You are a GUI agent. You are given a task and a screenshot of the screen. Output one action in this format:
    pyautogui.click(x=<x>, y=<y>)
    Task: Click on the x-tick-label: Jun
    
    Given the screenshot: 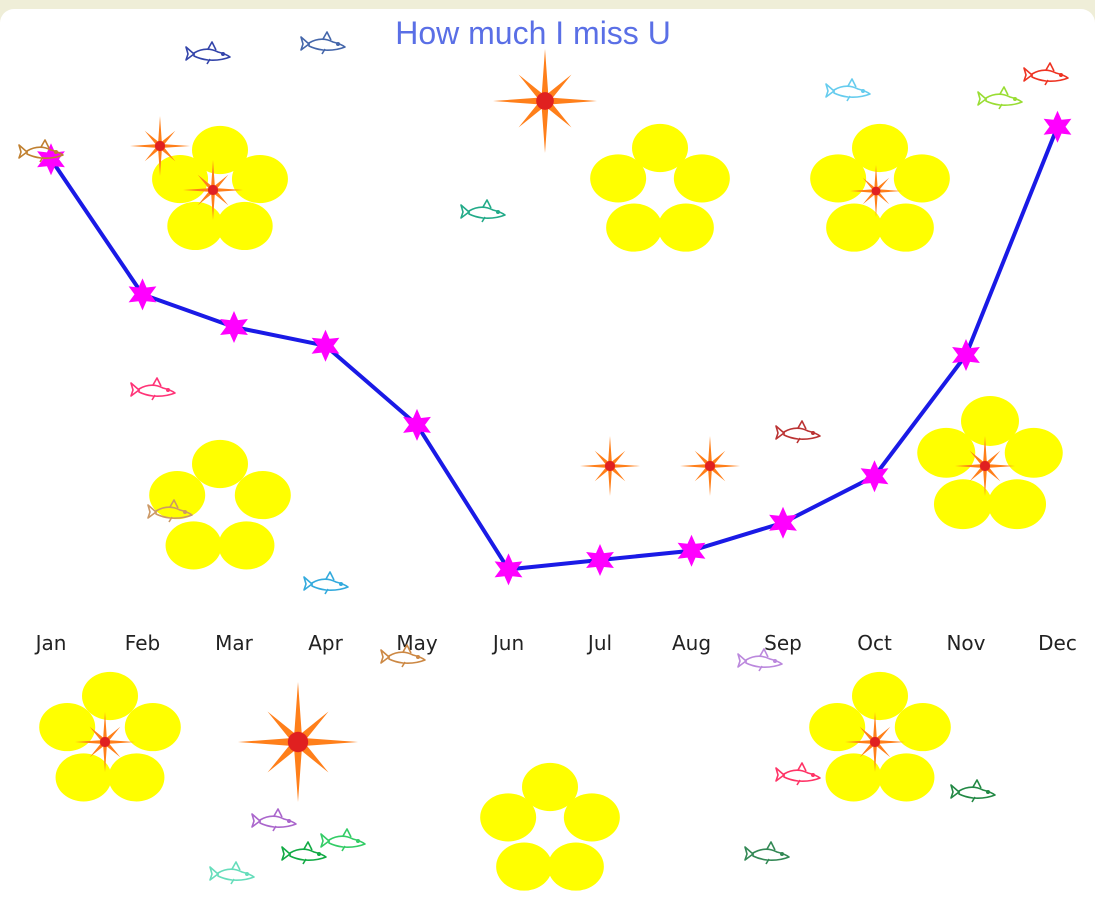 What is the action you would take?
    pyautogui.click(x=507, y=643)
    